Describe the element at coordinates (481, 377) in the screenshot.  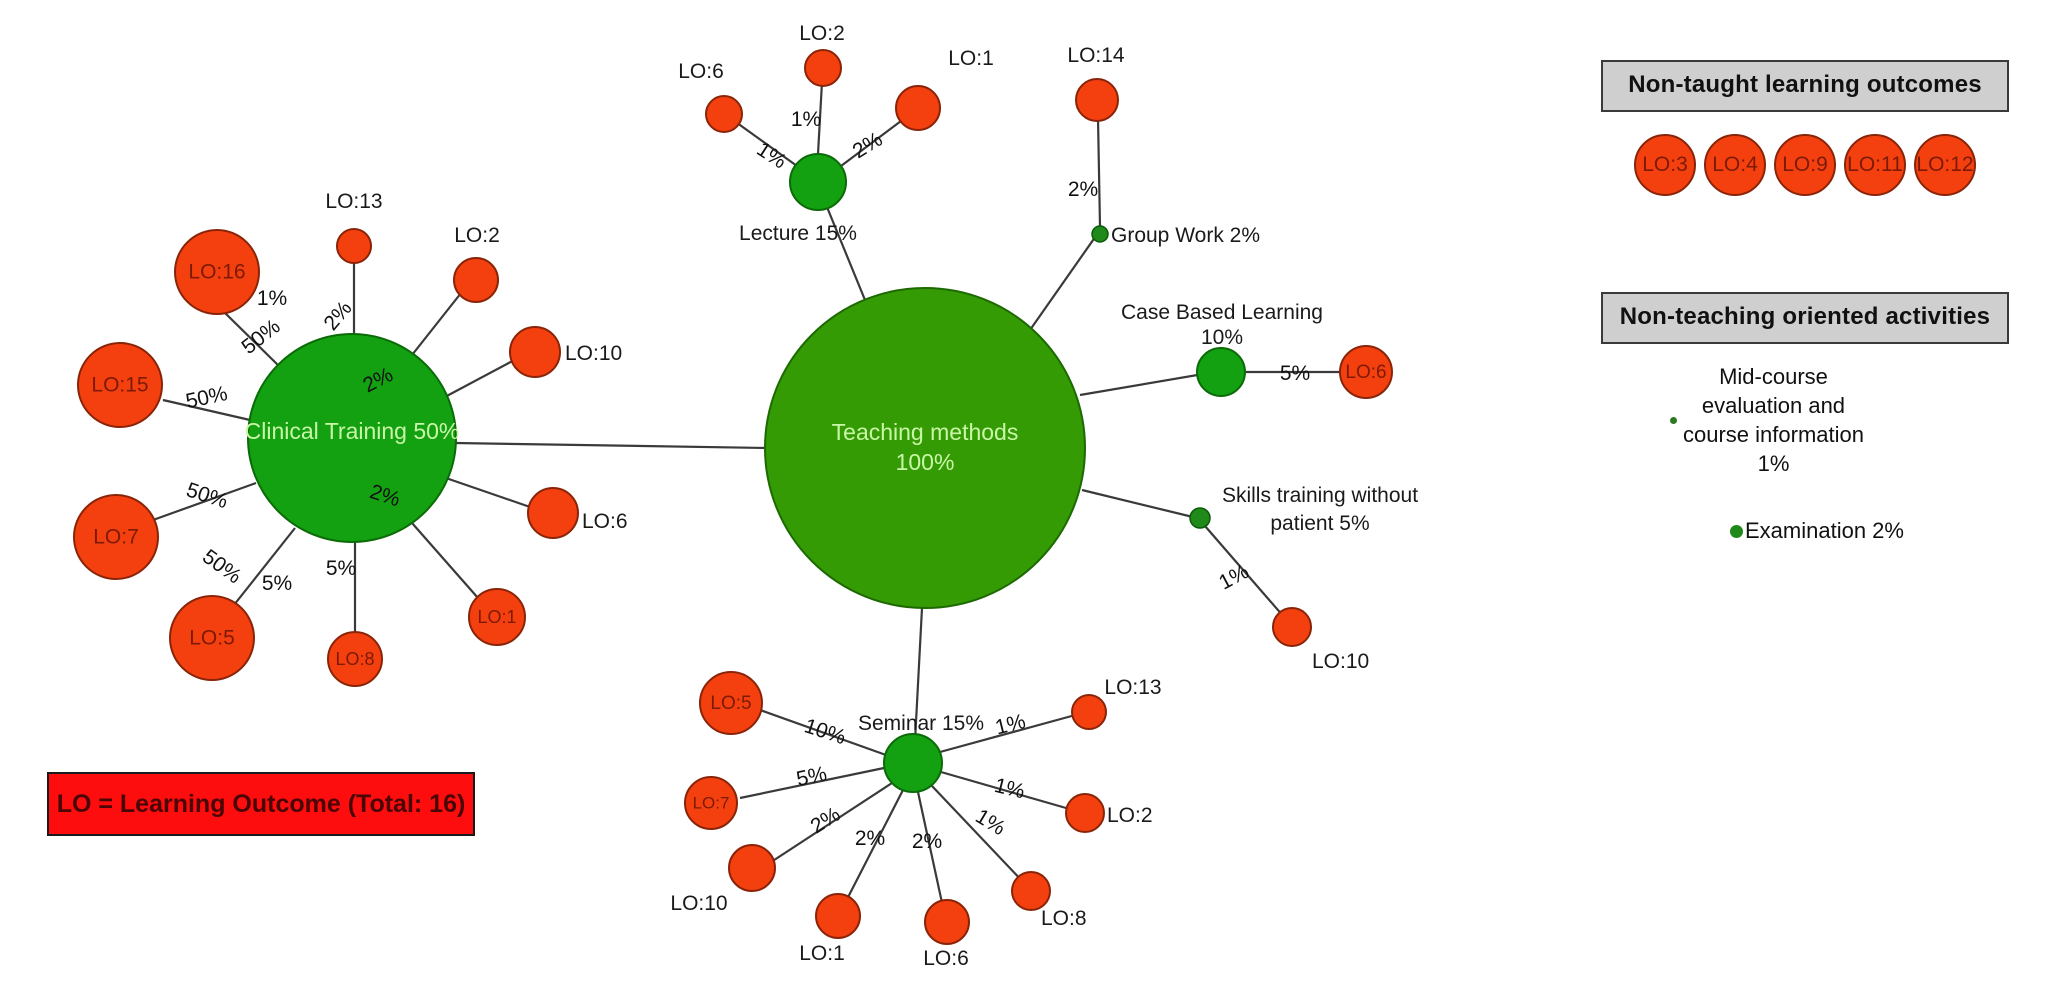
I see `edge-clinical-lo10` at that location.